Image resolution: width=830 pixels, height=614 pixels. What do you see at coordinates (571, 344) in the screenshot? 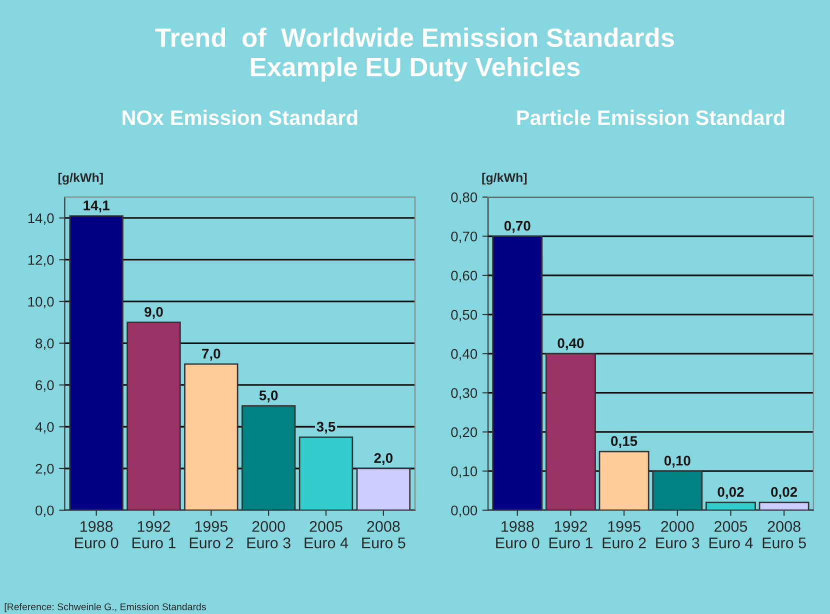
I see `data-label: 0,40` at bounding box center [571, 344].